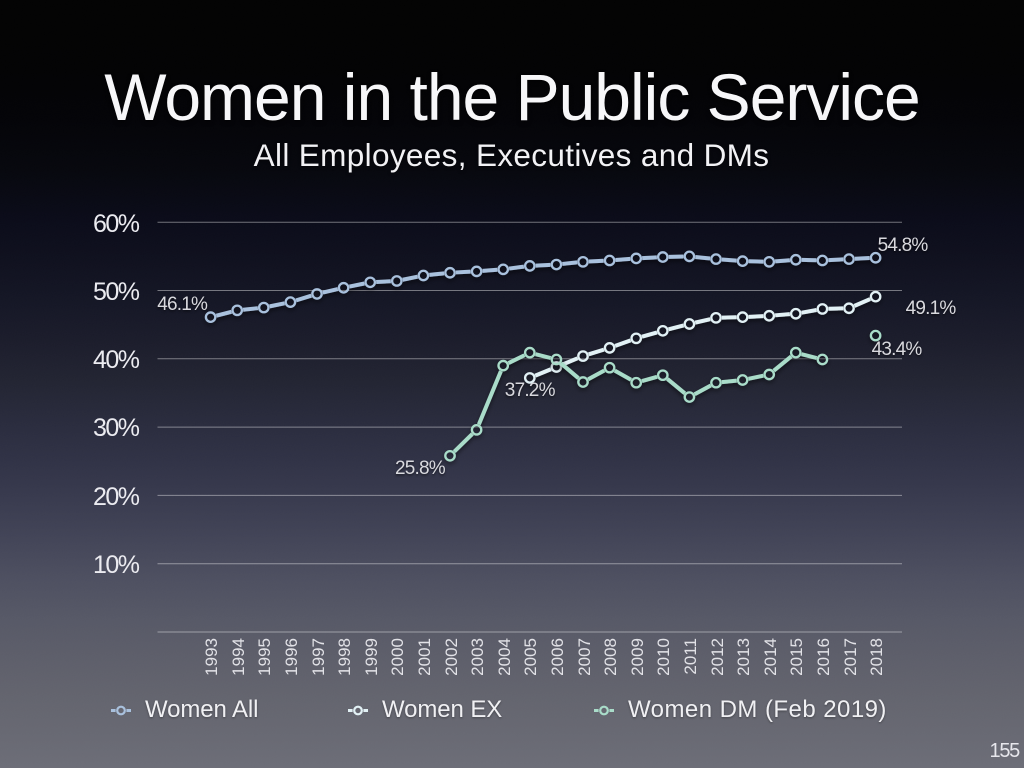  What do you see at coordinates (1005, 751) in the screenshot?
I see `page-number: 155` at bounding box center [1005, 751].